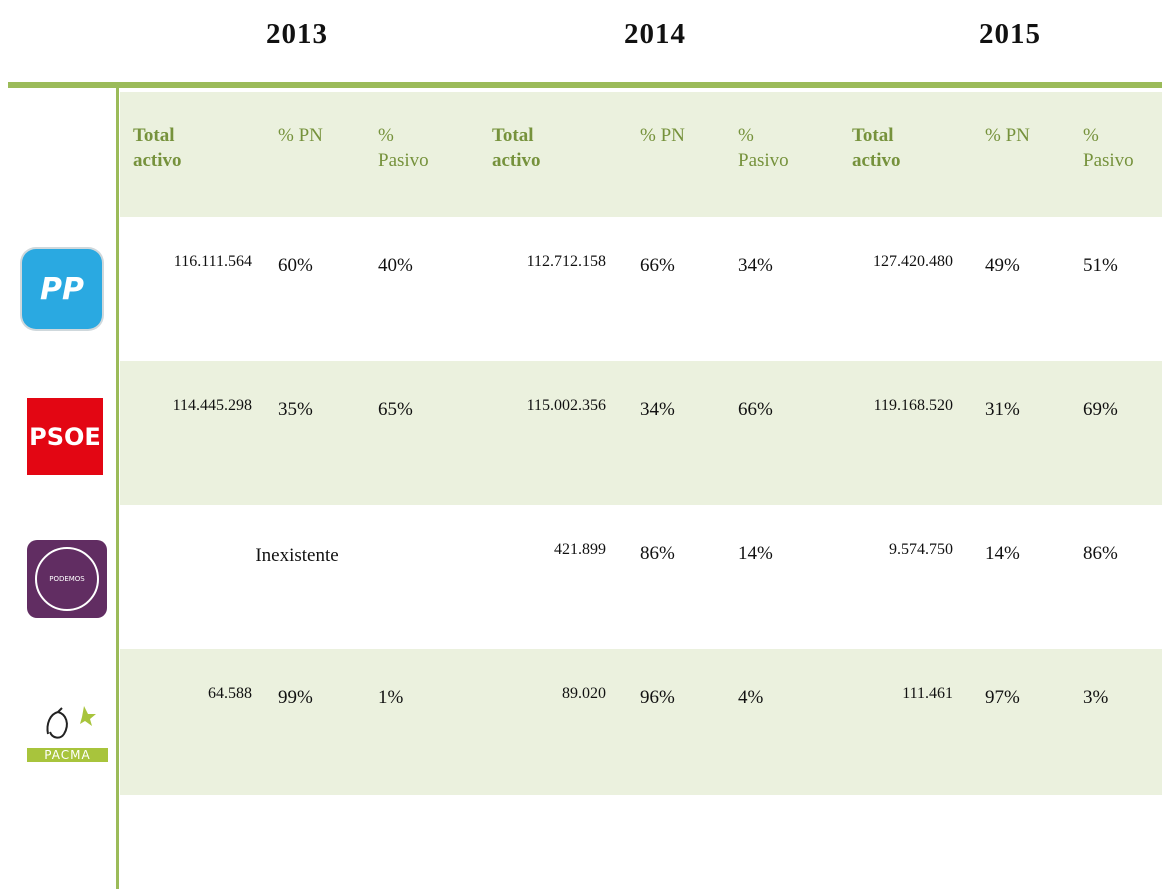 Image resolution: width=1162 pixels, height=889 pixels. What do you see at coordinates (755, 409) in the screenshot?
I see `pct-pasivo: 66%` at bounding box center [755, 409].